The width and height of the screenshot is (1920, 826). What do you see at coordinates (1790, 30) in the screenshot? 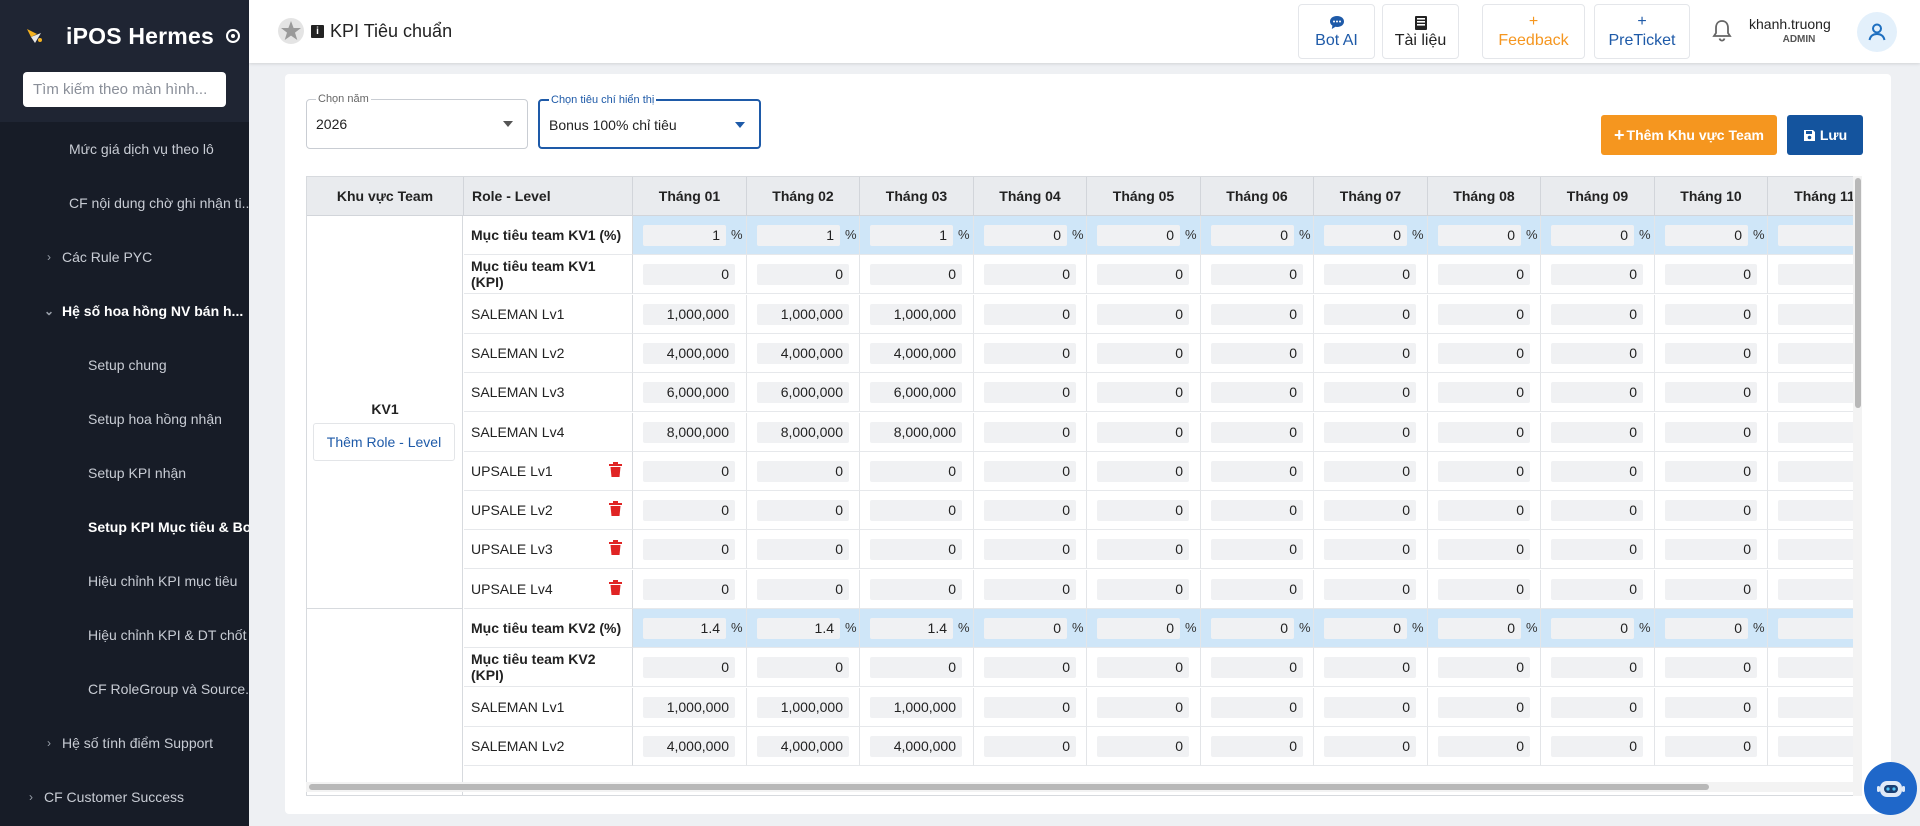
I see `user-info: khanh.truong ADMIN` at bounding box center [1790, 30].